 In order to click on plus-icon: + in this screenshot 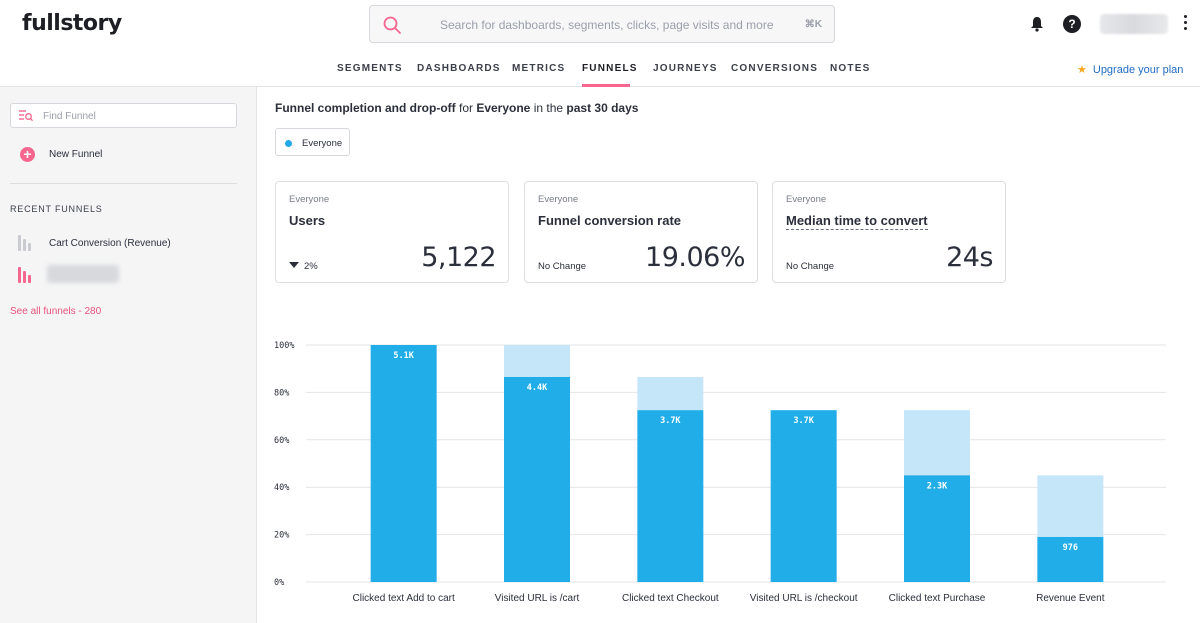, I will do `click(27, 154)`.